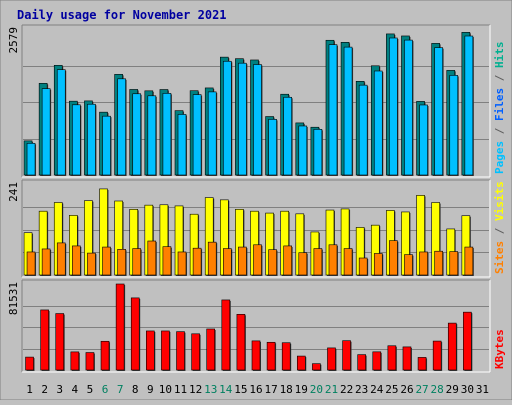  I want to click on panel-hits-legend-item-4: Hits, so click(499, 55).